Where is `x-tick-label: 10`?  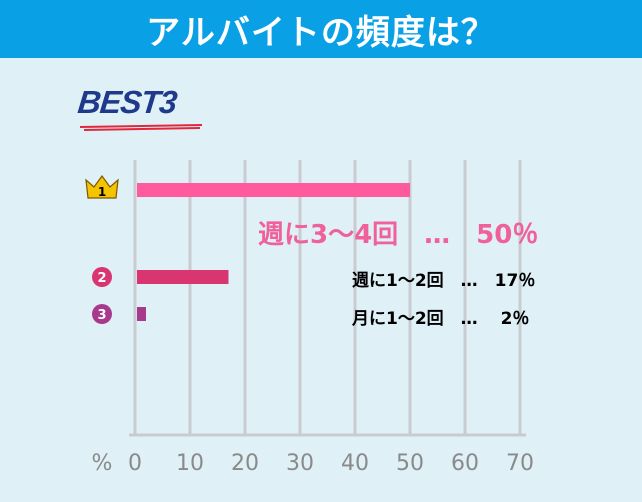 x-tick-label: 10 is located at coordinates (190, 463).